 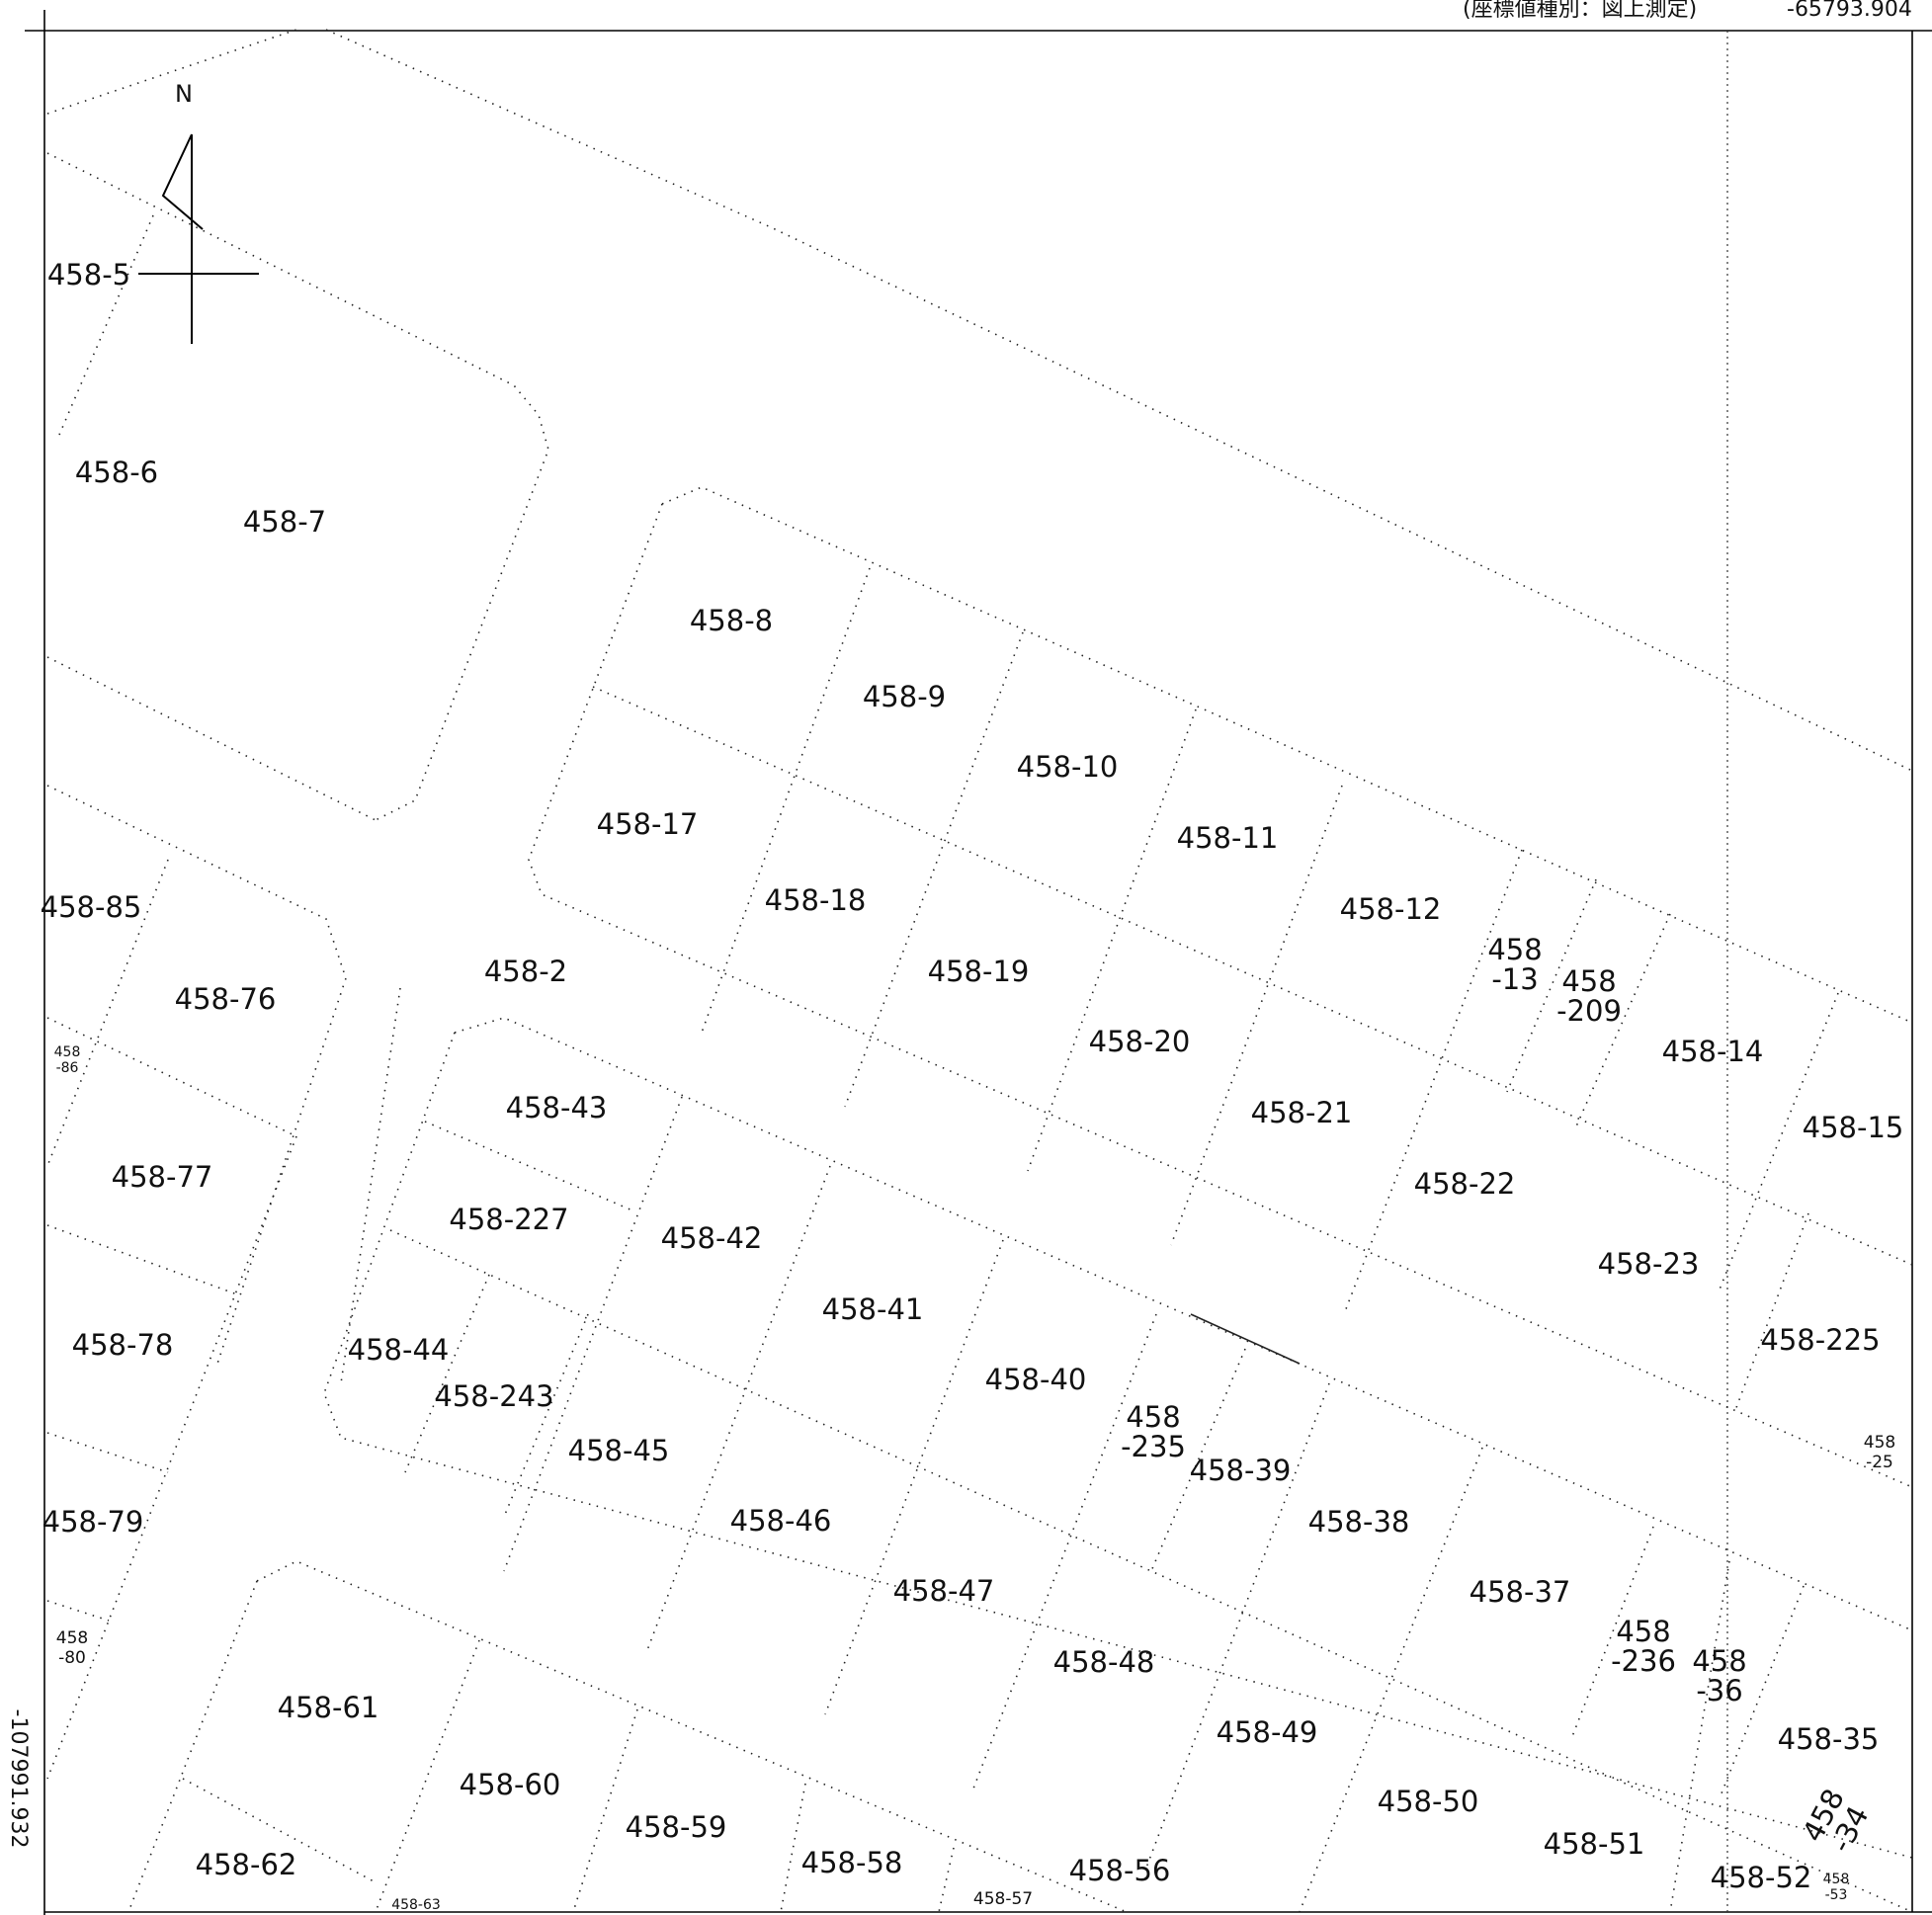 What do you see at coordinates (1836, 1887) in the screenshot?
I see `parcel-label-458-53: 458 -53` at bounding box center [1836, 1887].